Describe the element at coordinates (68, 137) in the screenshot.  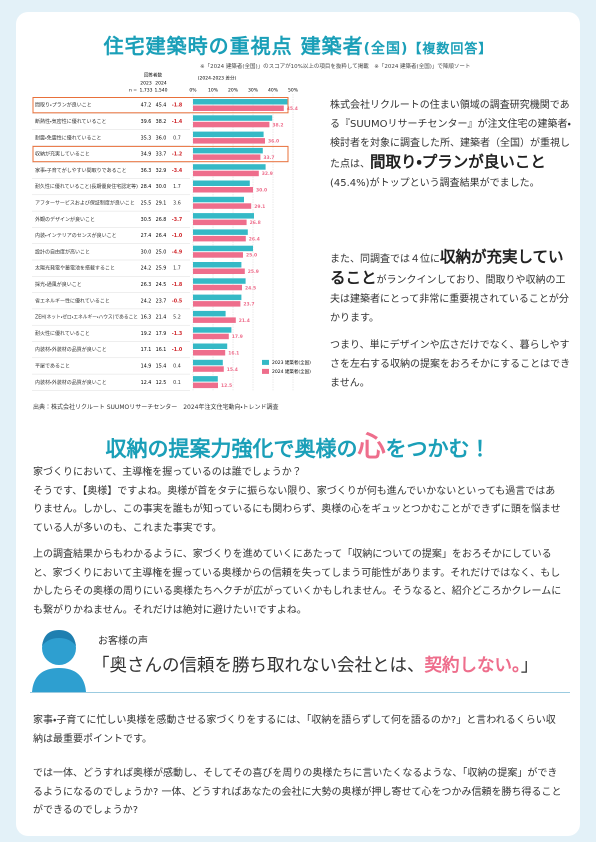
I see `category-label: 耐震・免震性に優れていること` at that location.